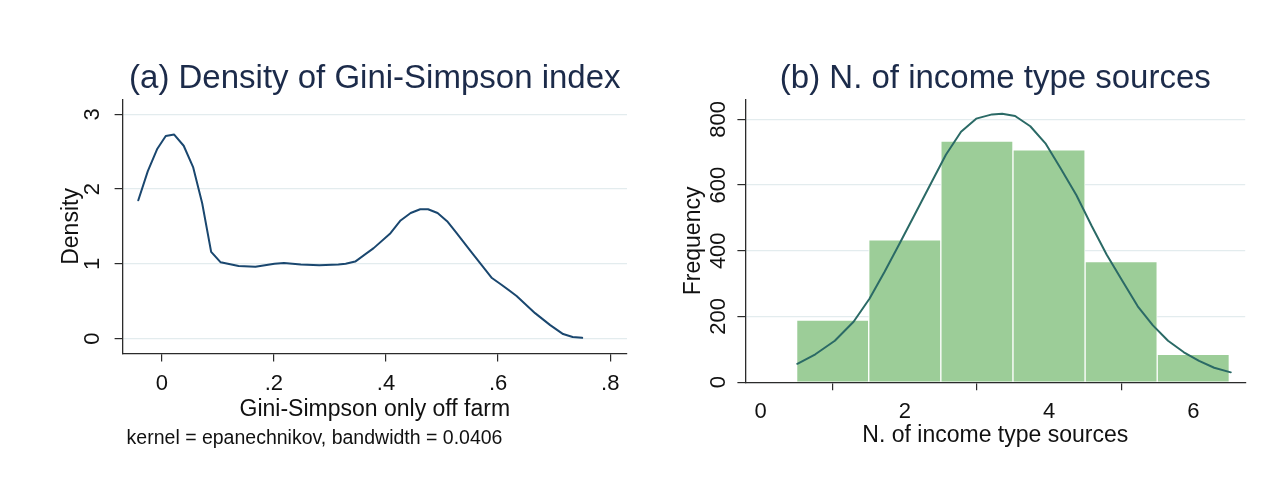 Image resolution: width=1278 pixels, height=483 pixels. I want to click on x-axis-title: Gini-Simpson only off farm, so click(375, 408).